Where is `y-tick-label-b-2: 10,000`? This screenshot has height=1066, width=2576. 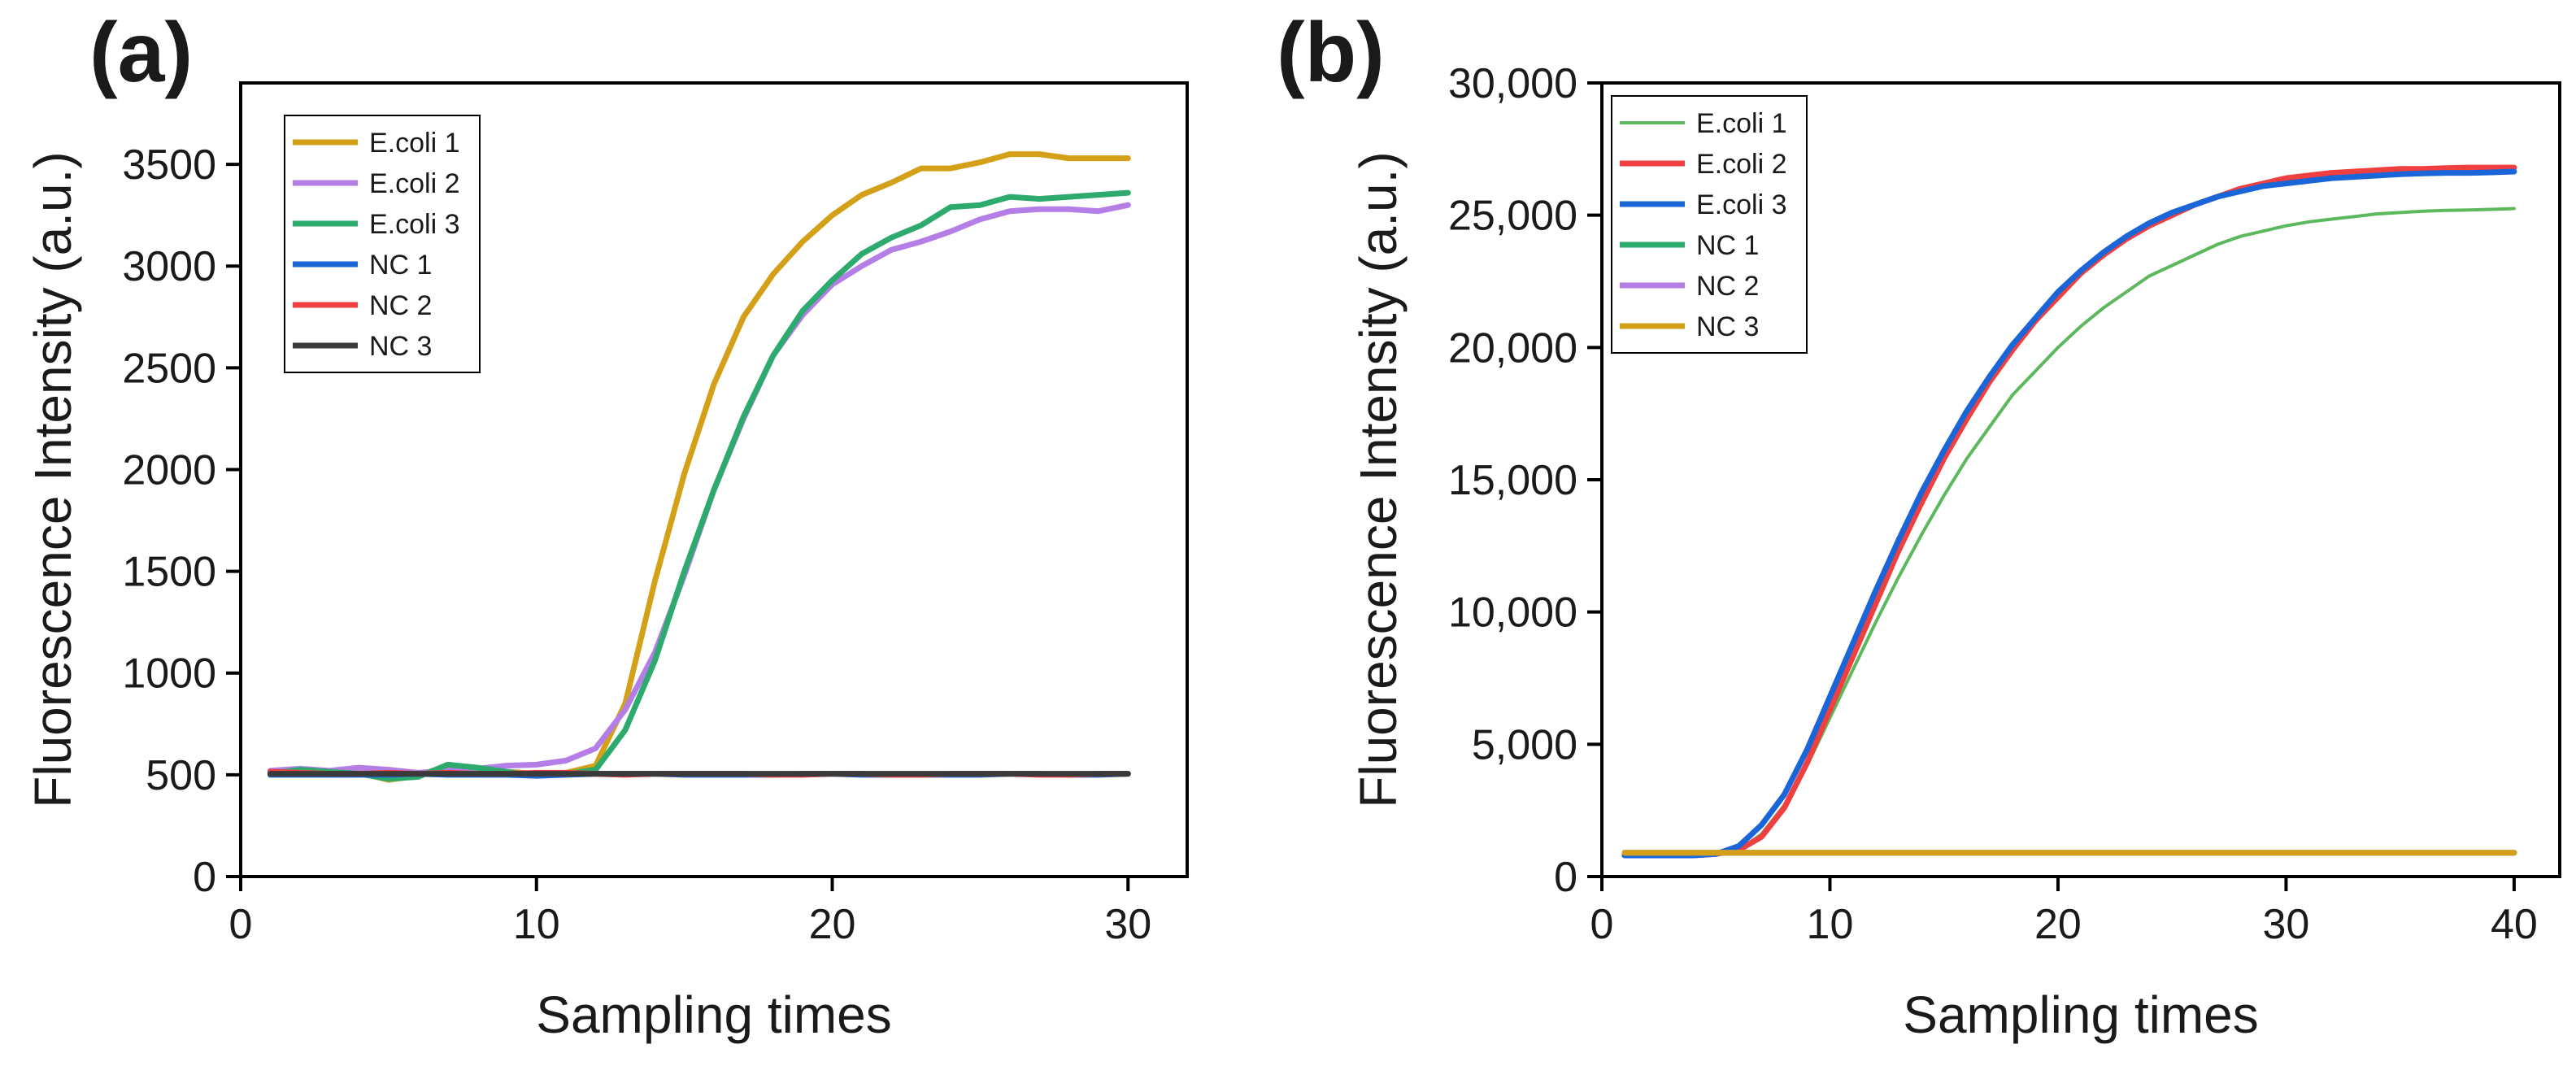
y-tick-label-b-2: 10,000 is located at coordinates (1512, 613).